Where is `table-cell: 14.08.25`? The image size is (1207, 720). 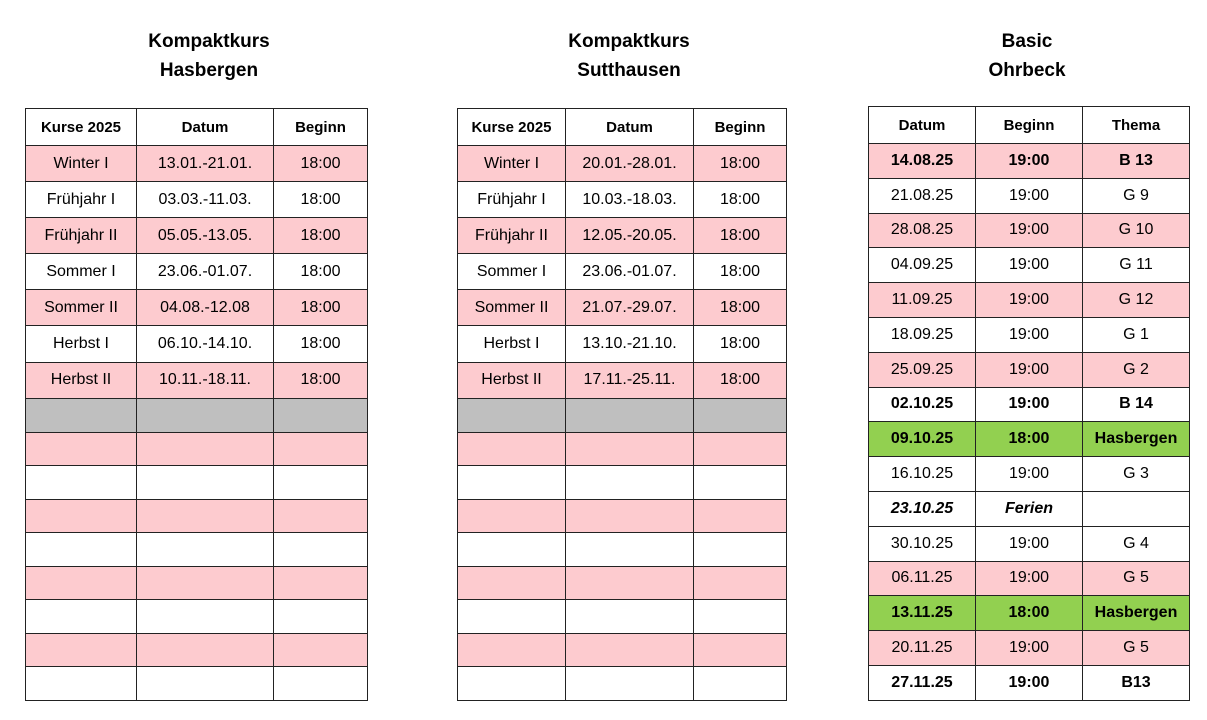 table-cell: 14.08.25 is located at coordinates (922, 161).